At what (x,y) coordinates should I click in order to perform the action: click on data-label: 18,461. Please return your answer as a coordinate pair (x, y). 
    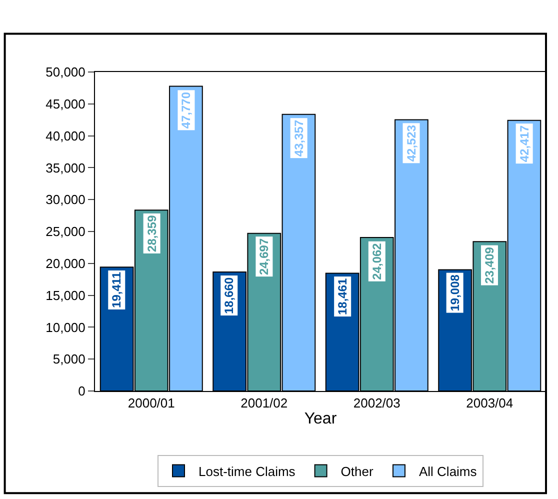
    Looking at the image, I should click on (343, 297).